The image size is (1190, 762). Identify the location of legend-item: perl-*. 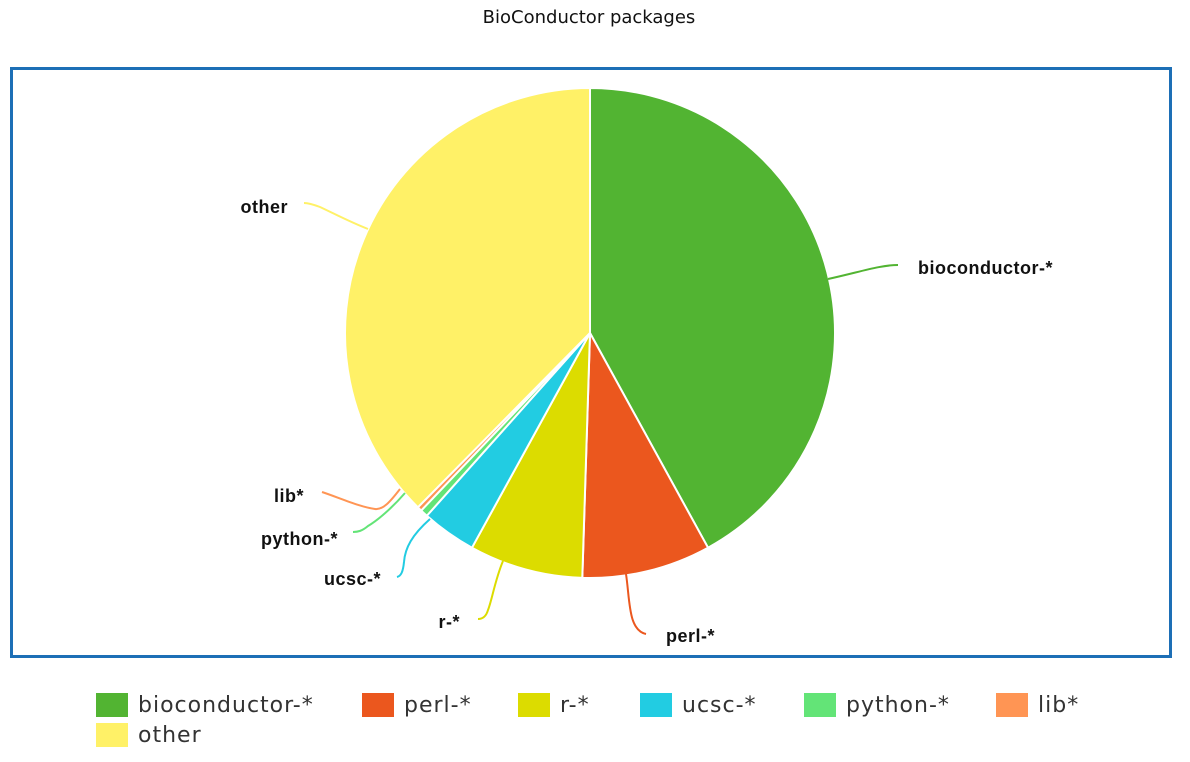
(417, 705).